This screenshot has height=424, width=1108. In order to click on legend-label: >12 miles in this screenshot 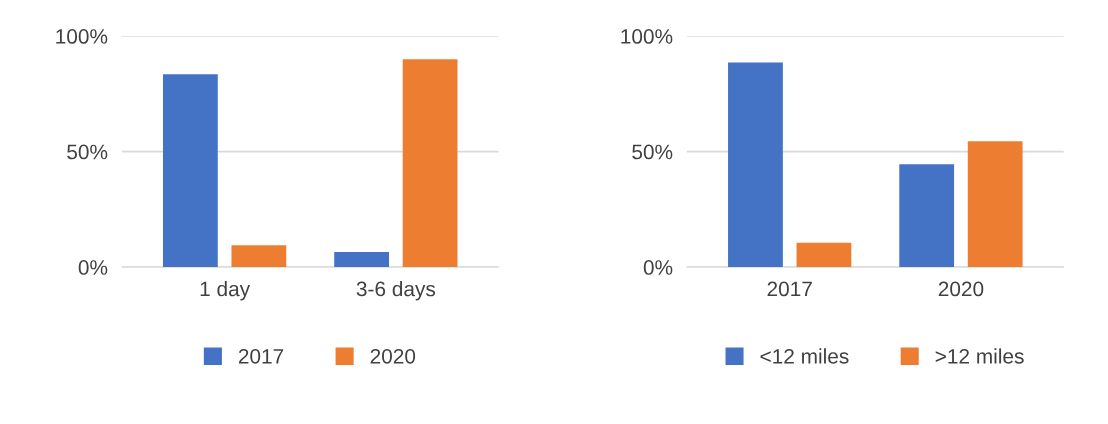, I will do `click(979, 356)`.